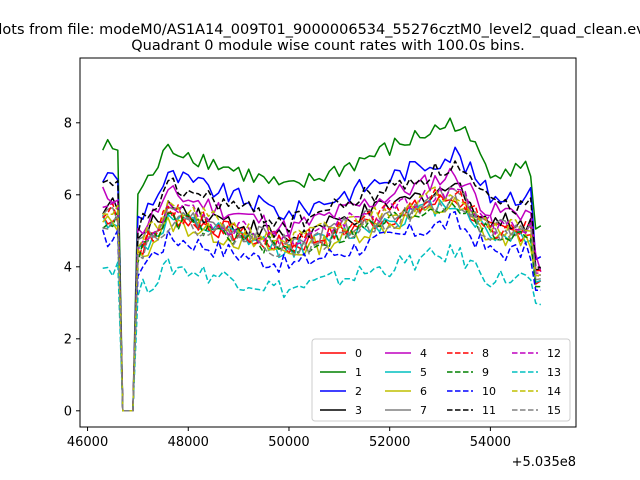  I want to click on legend-label-5: 5, so click(423, 372).